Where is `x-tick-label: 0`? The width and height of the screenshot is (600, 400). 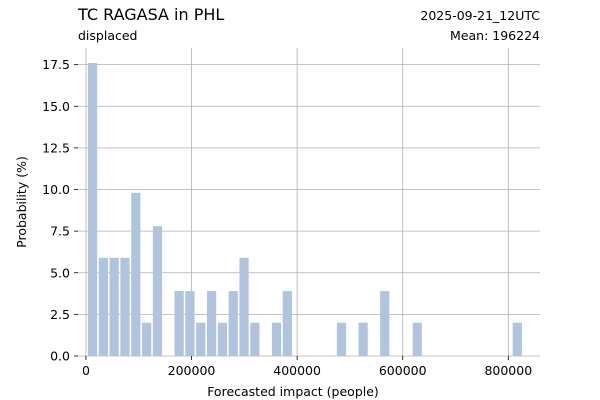 x-tick-label: 0 is located at coordinates (86, 370).